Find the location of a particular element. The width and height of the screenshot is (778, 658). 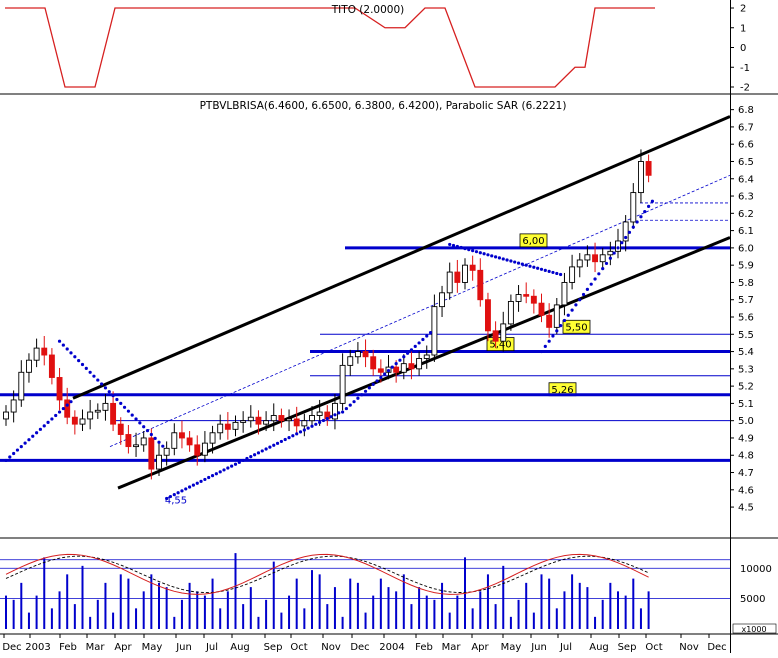

price-tick-label: 6.3 is located at coordinates (746, 197).